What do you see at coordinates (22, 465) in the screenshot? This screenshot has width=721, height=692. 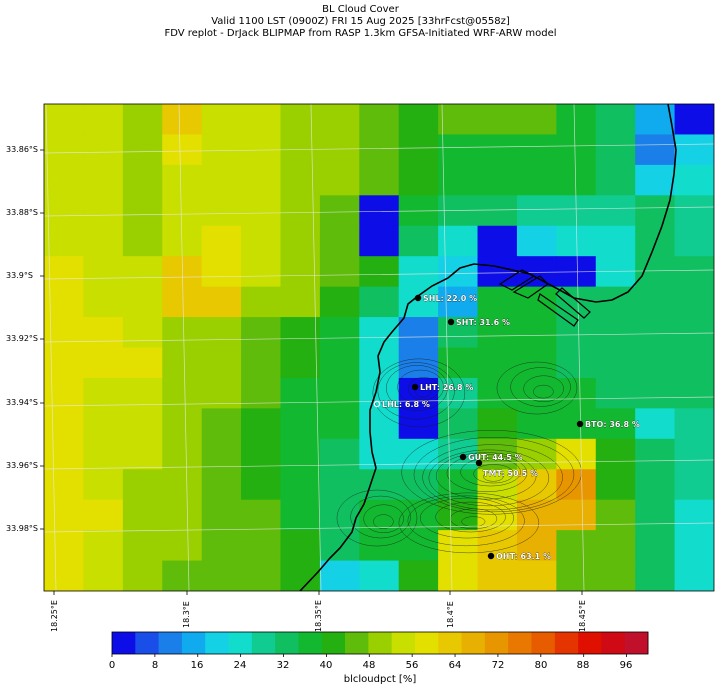 I see `lat-label: 33.96°S` at bounding box center [22, 465].